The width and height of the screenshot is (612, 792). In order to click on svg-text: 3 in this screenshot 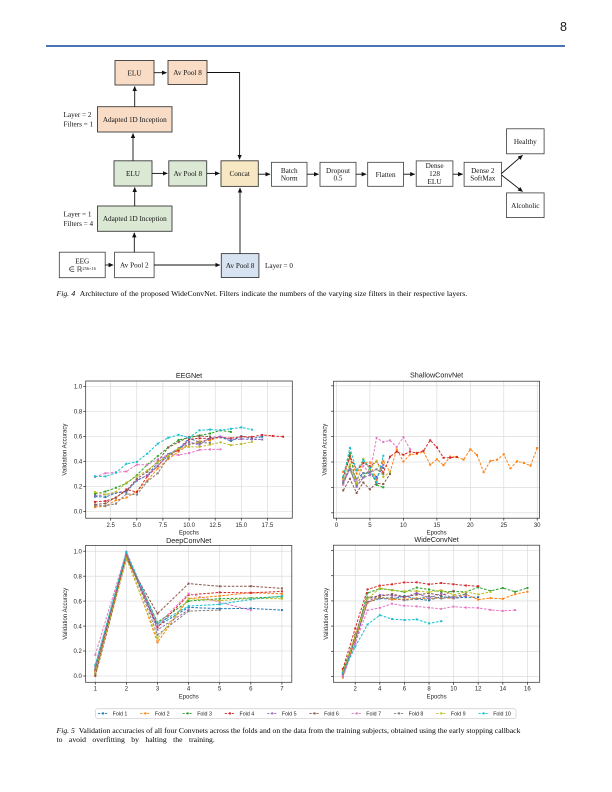, I will do `click(158, 690)`.